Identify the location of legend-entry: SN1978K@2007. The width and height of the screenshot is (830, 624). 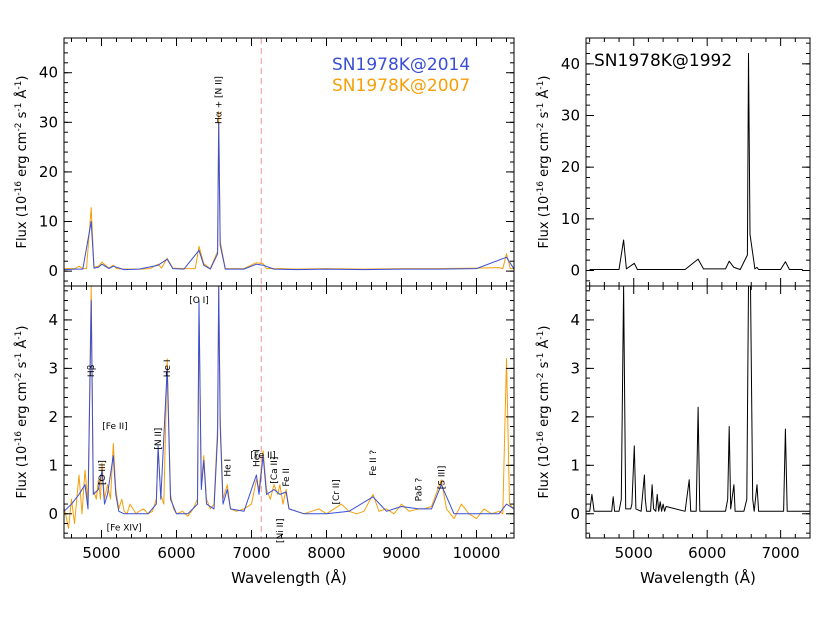
(401, 86).